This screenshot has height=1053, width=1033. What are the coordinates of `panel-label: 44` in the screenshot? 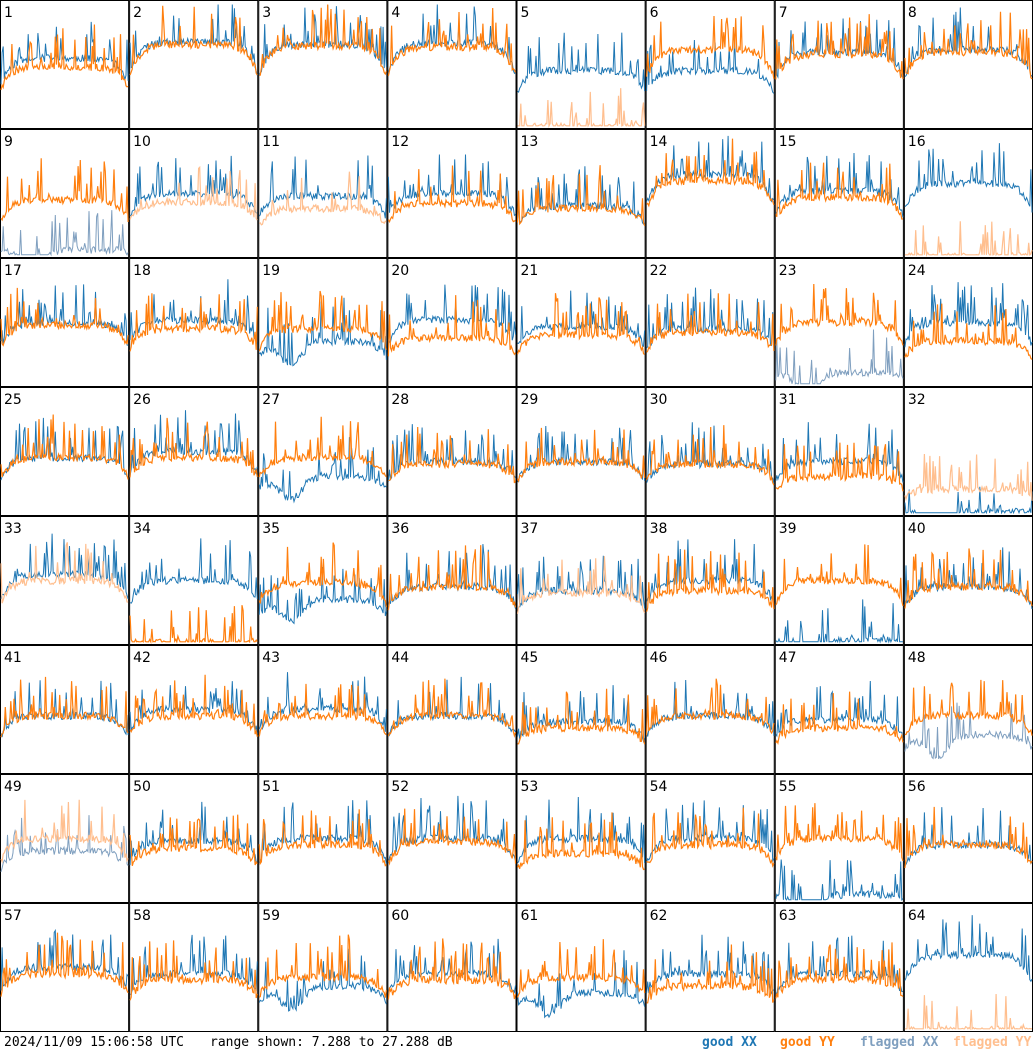 It's located at (400, 658).